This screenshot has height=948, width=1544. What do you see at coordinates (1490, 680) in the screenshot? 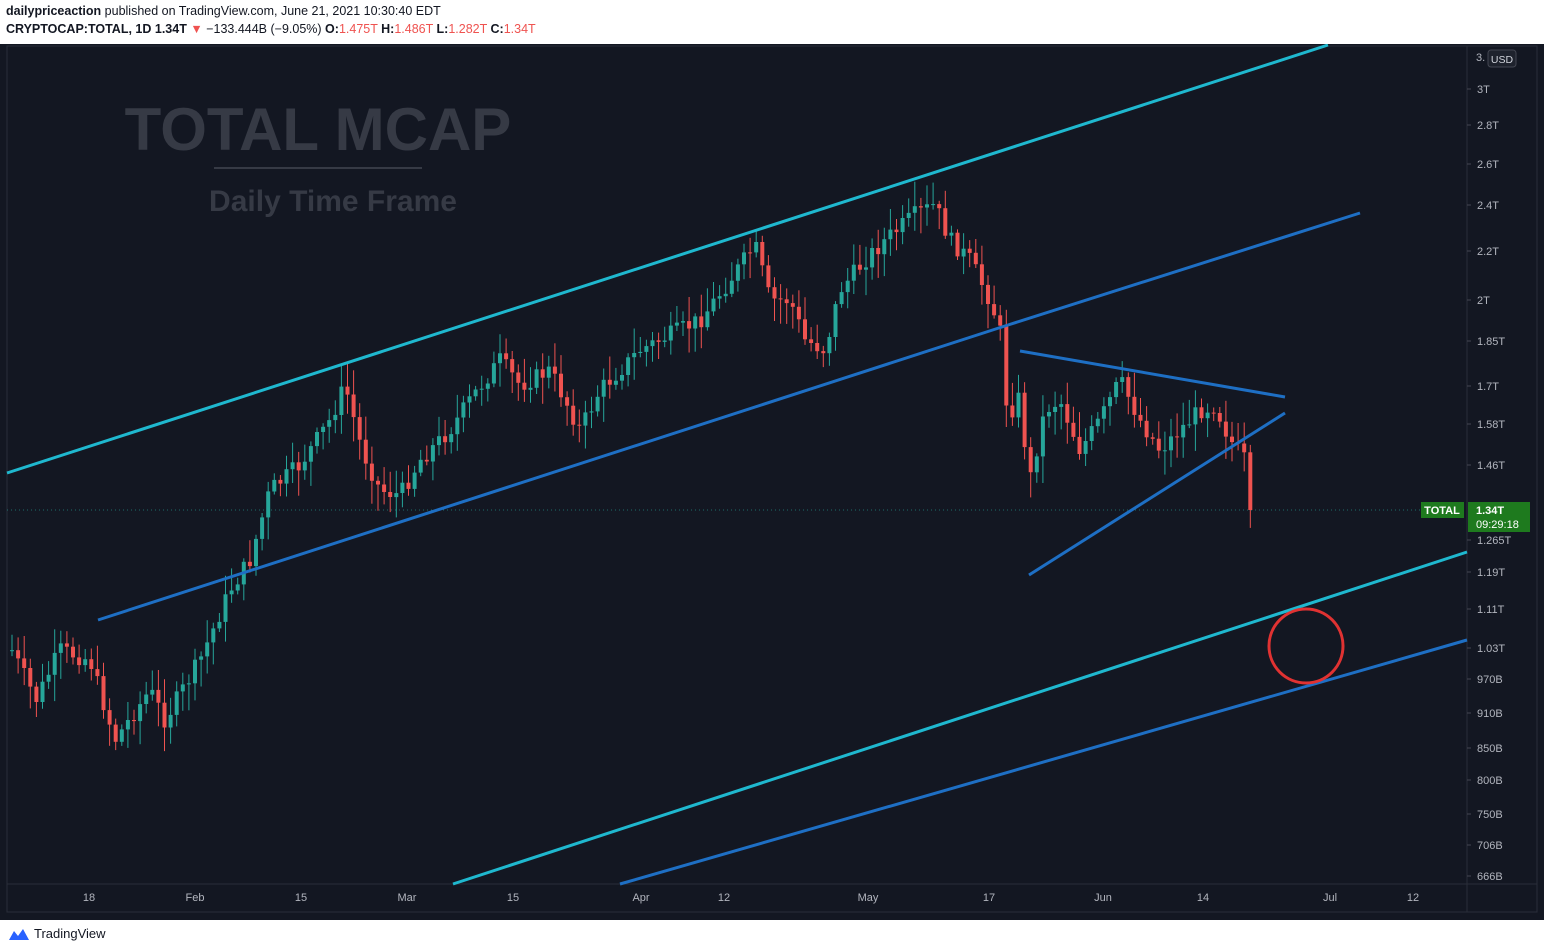
I see `price-tick-label: 970B` at bounding box center [1490, 680].